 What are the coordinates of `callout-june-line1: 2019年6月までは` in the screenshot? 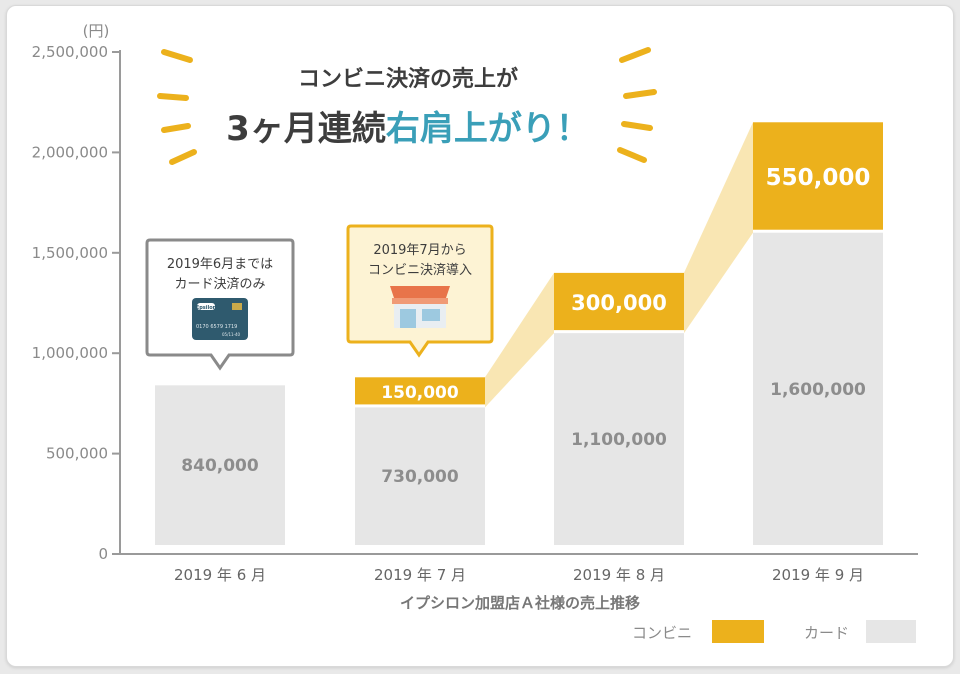 It's located at (220, 264).